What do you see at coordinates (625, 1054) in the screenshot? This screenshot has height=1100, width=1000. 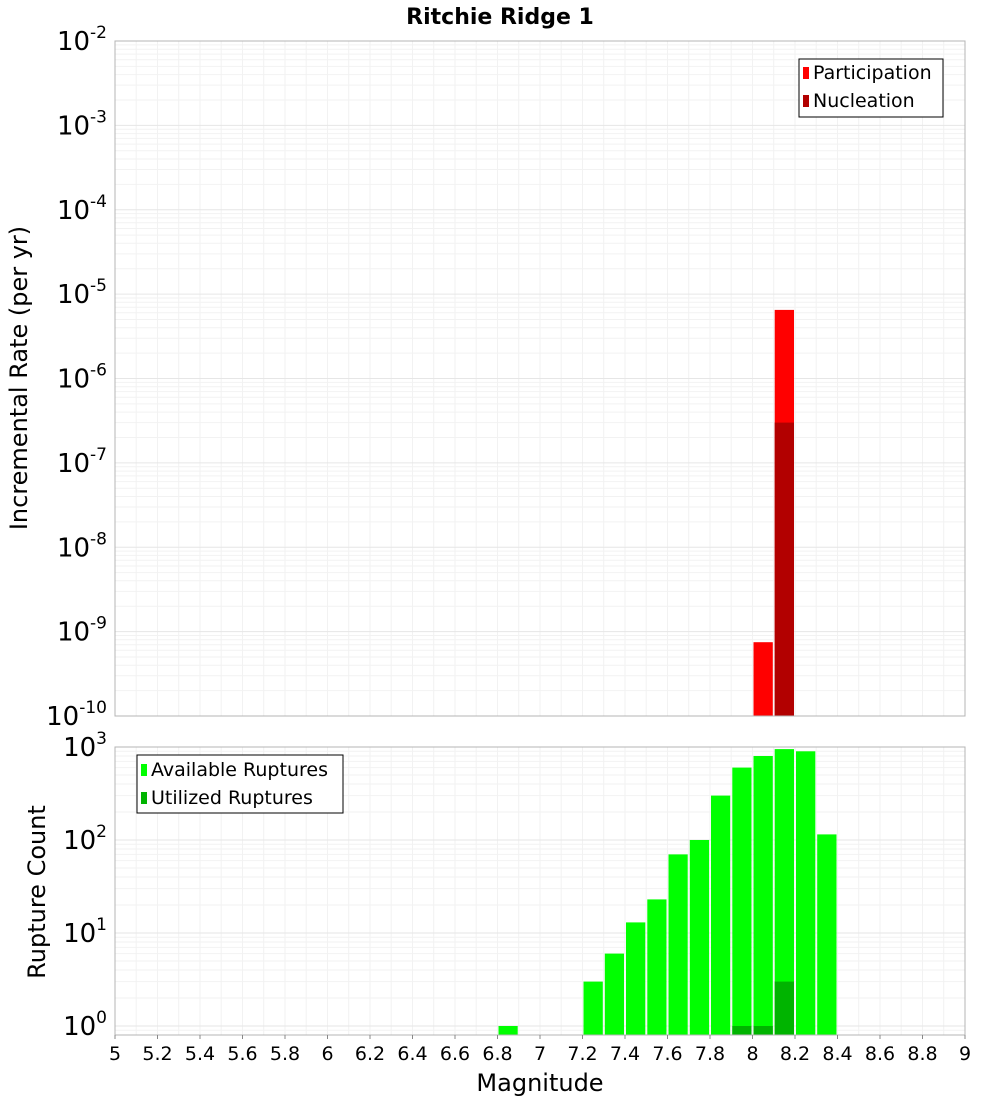 I see `magnitude-tick-label: 7.4` at bounding box center [625, 1054].